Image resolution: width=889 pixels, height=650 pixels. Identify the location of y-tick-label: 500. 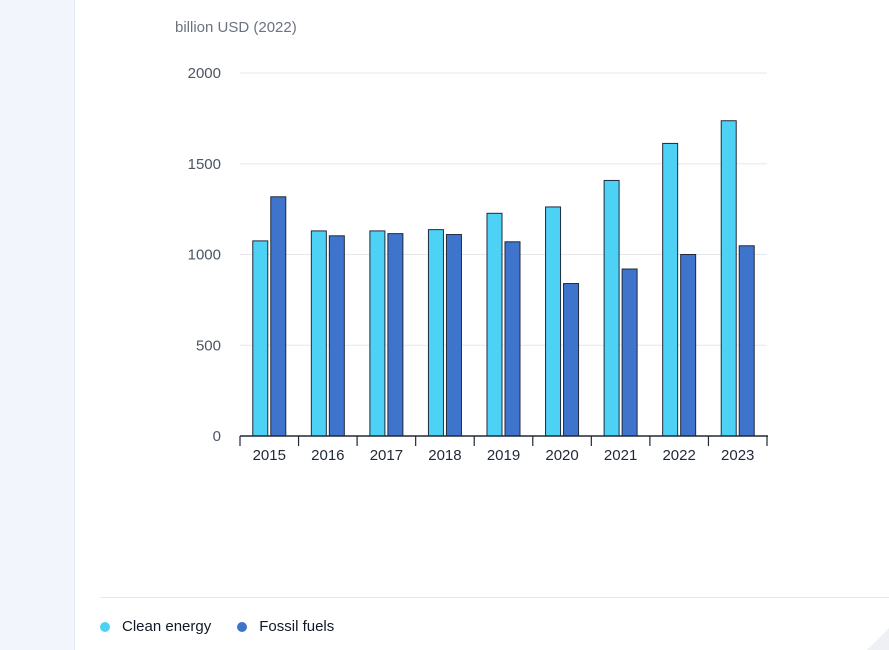
(208, 345).